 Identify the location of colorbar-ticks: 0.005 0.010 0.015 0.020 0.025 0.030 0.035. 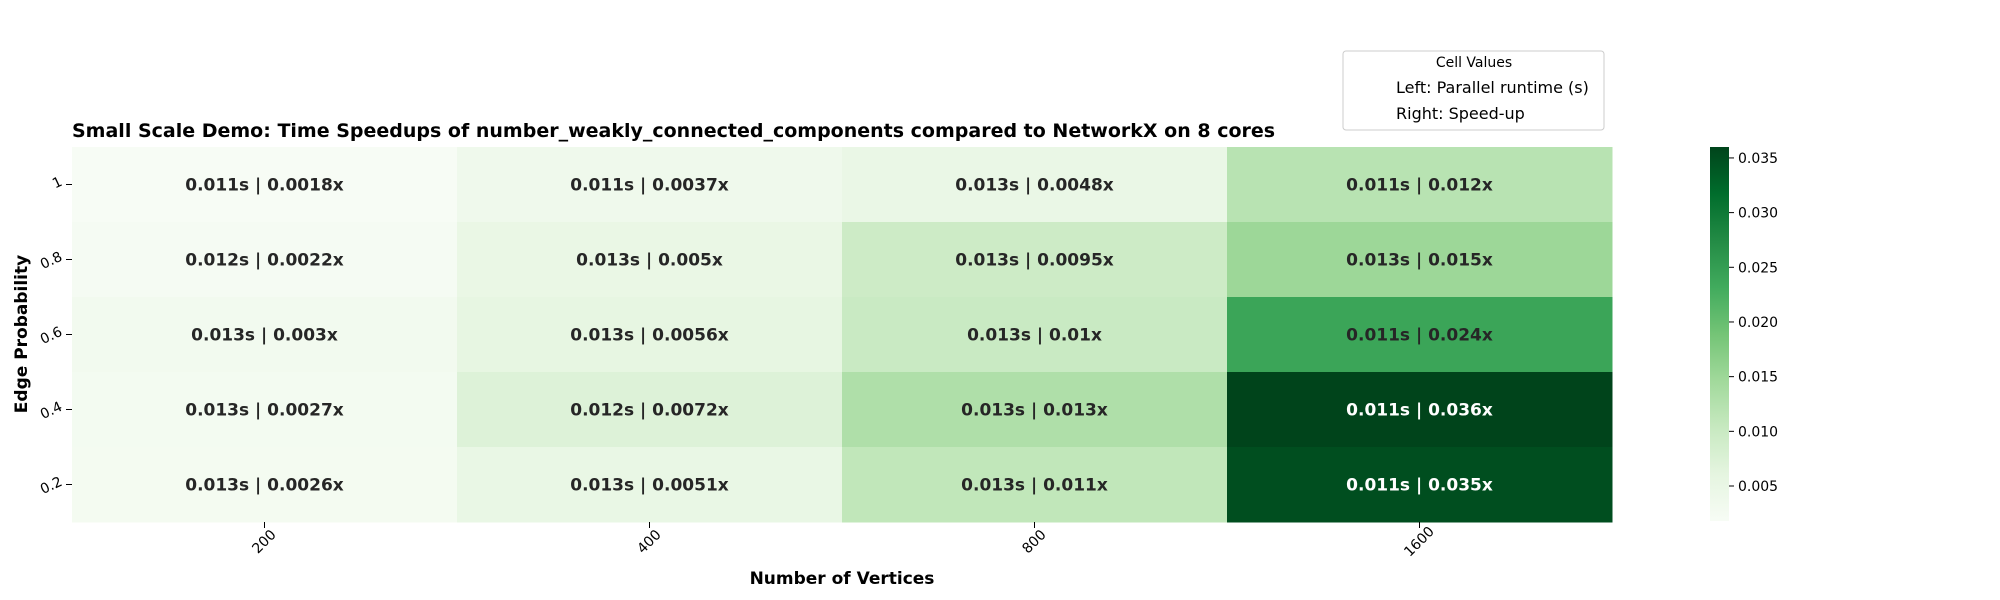
(1753, 323).